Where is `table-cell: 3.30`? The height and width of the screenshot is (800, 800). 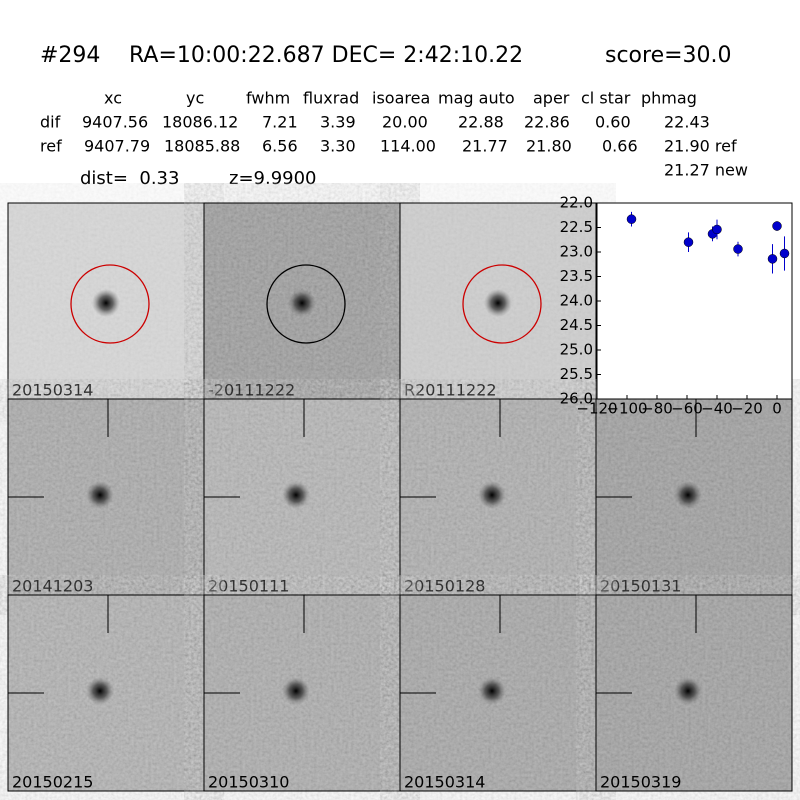 table-cell: 3.30 is located at coordinates (338, 146).